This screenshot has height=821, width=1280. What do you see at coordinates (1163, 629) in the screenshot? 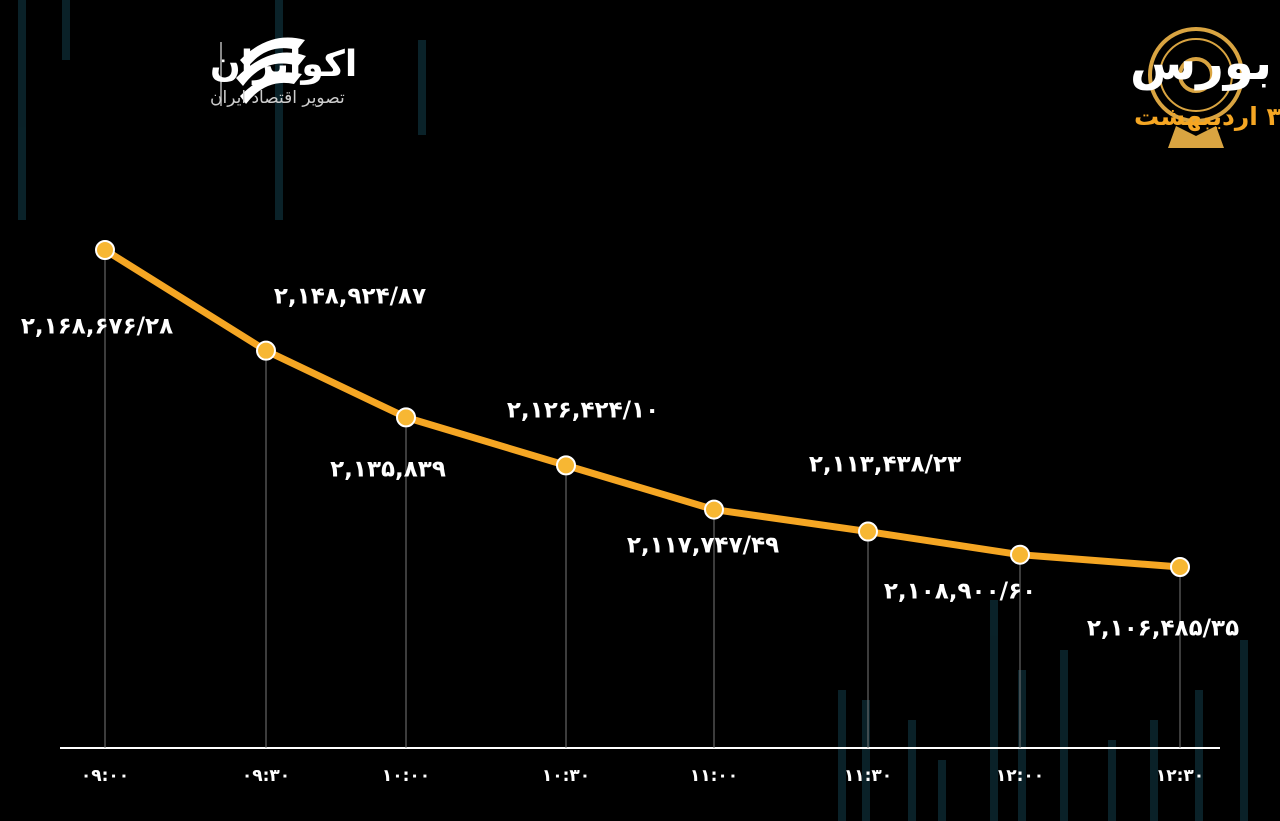
I see `data-label: ۲,۱۰۶,۴۸۵/۳۵` at bounding box center [1163, 629].